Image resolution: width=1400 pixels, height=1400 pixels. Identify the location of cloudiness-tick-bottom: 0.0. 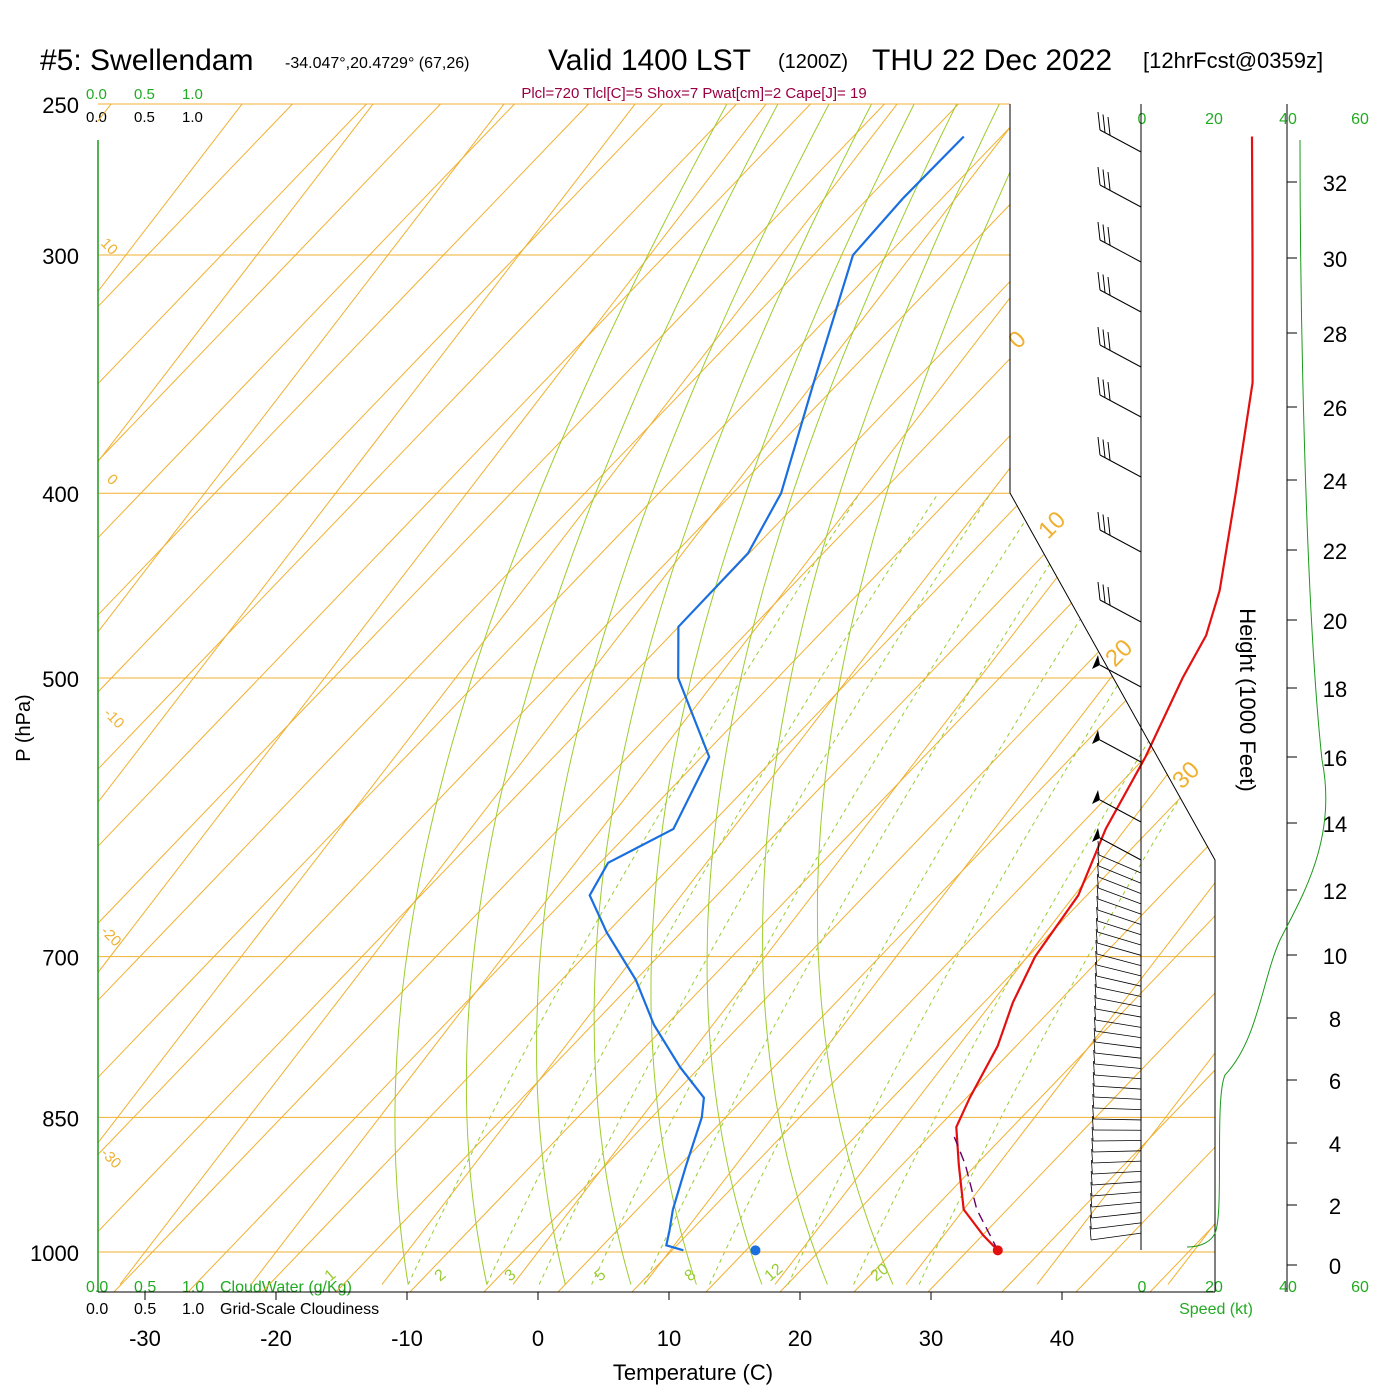
(97, 1309).